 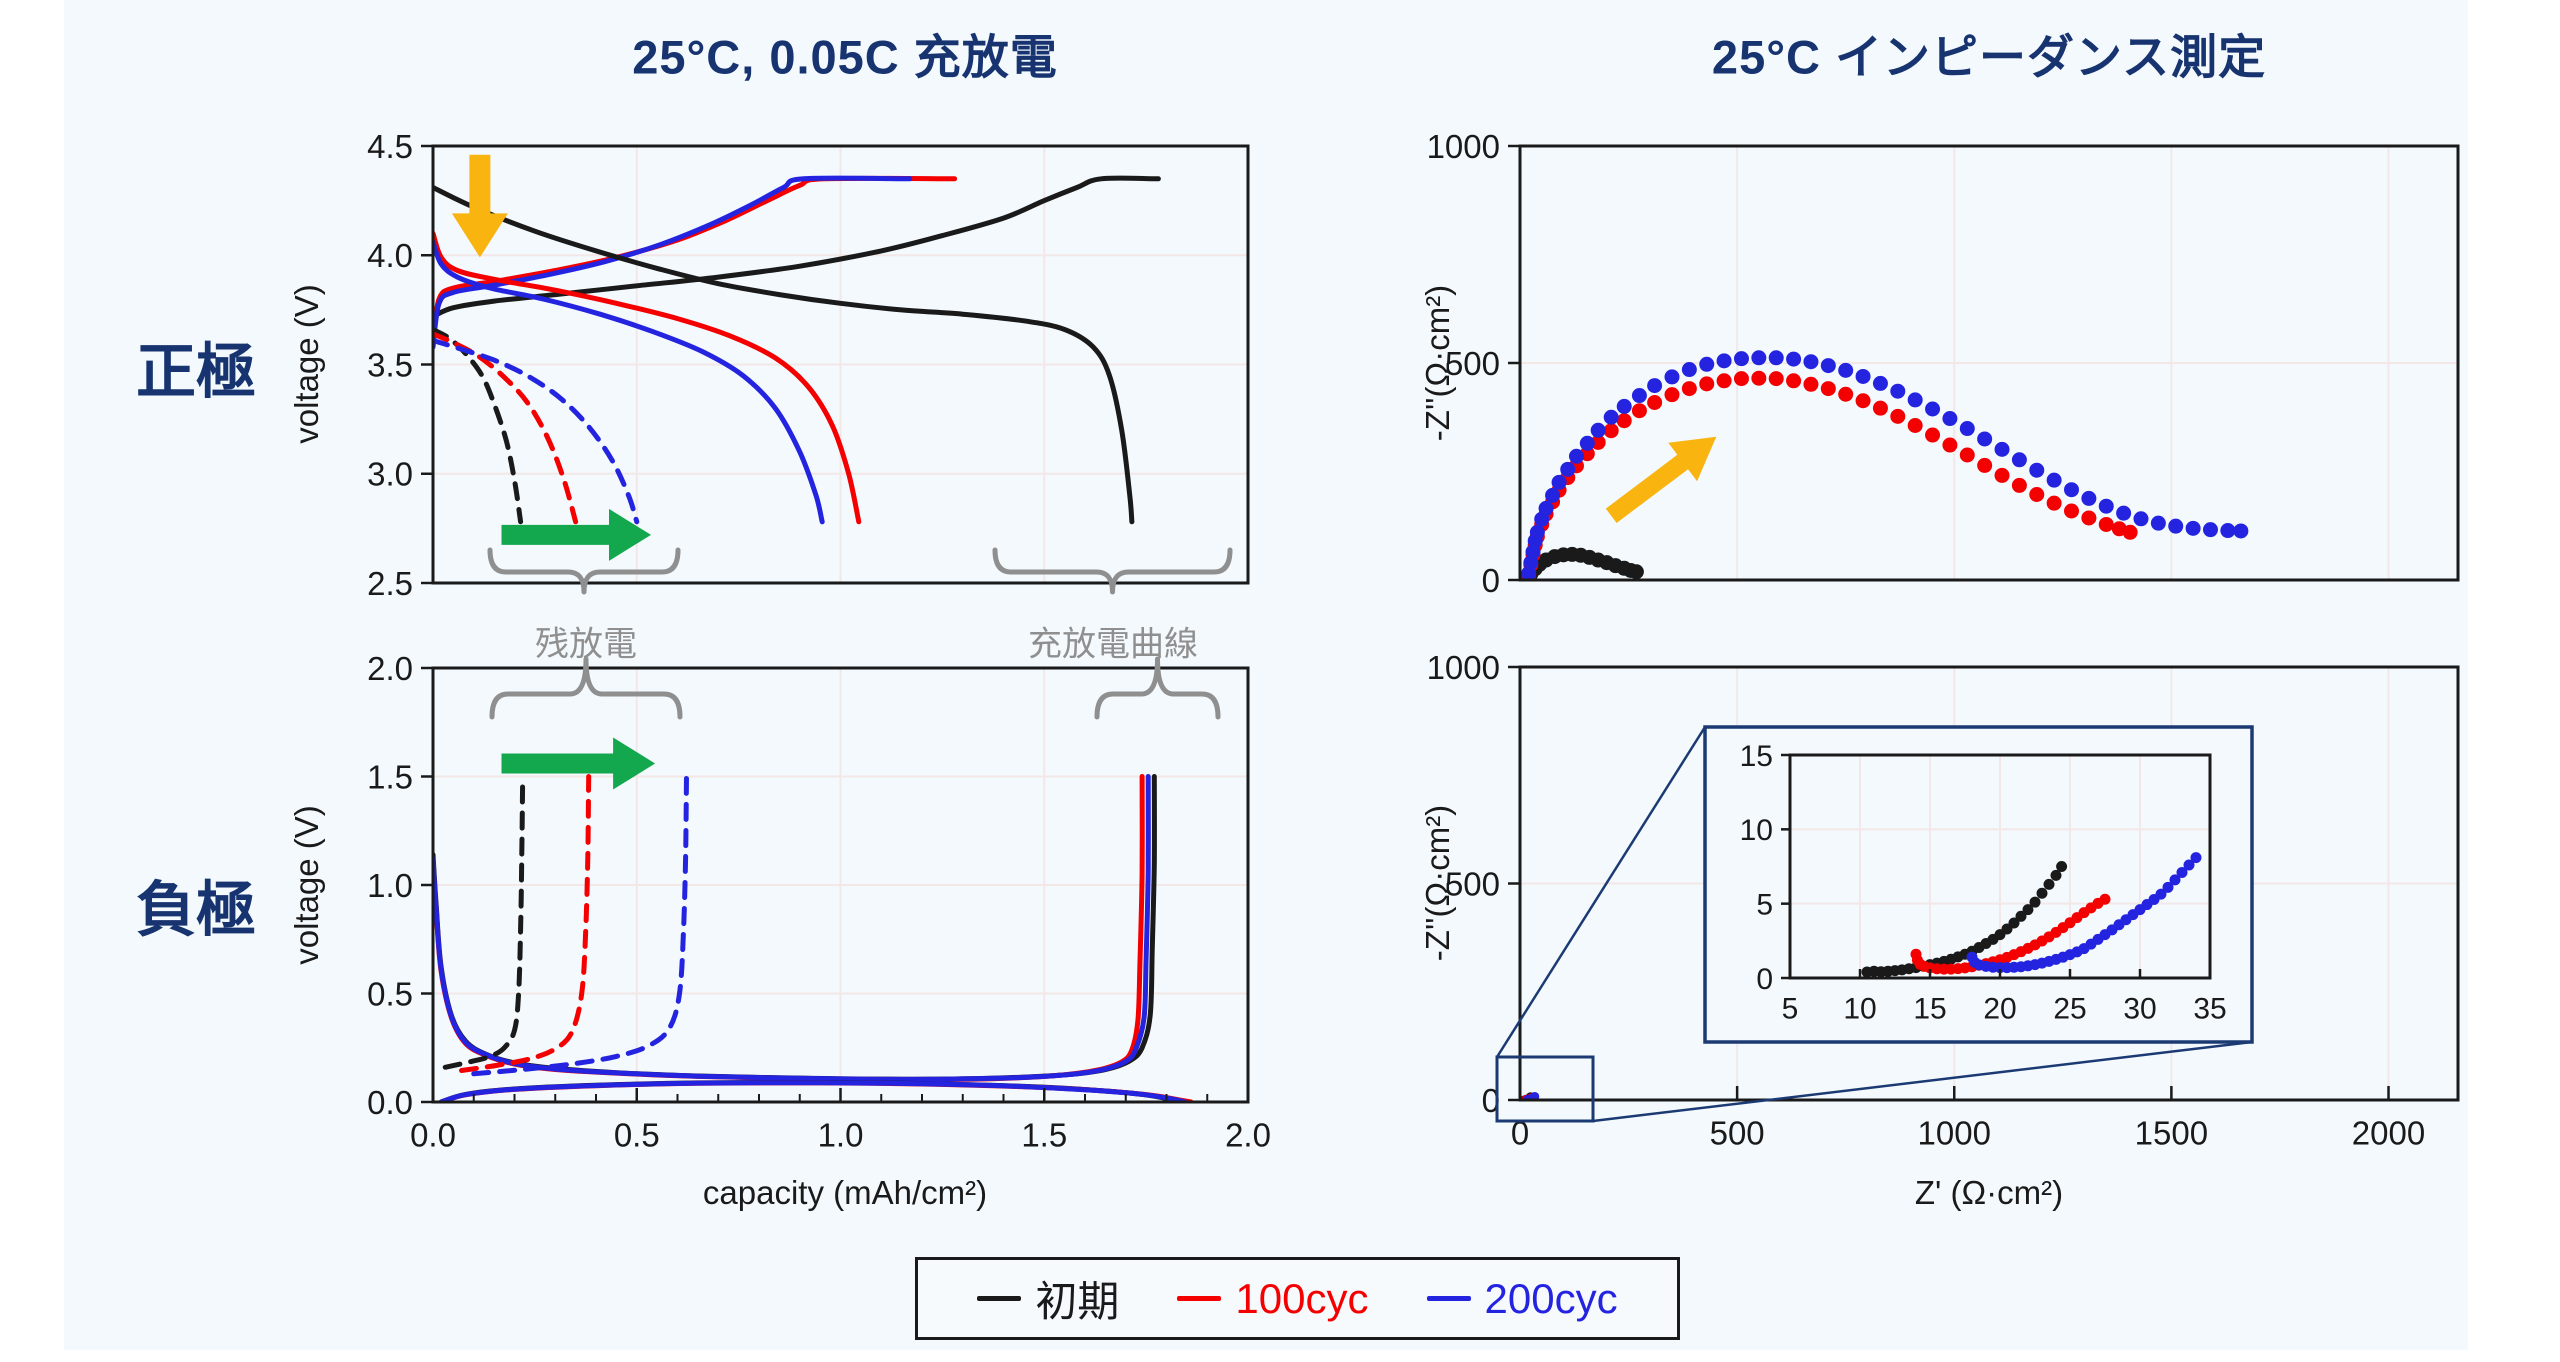 What do you see at coordinates (1636, 572) in the screenshot?
I see `impedance-full-point-initial` at bounding box center [1636, 572].